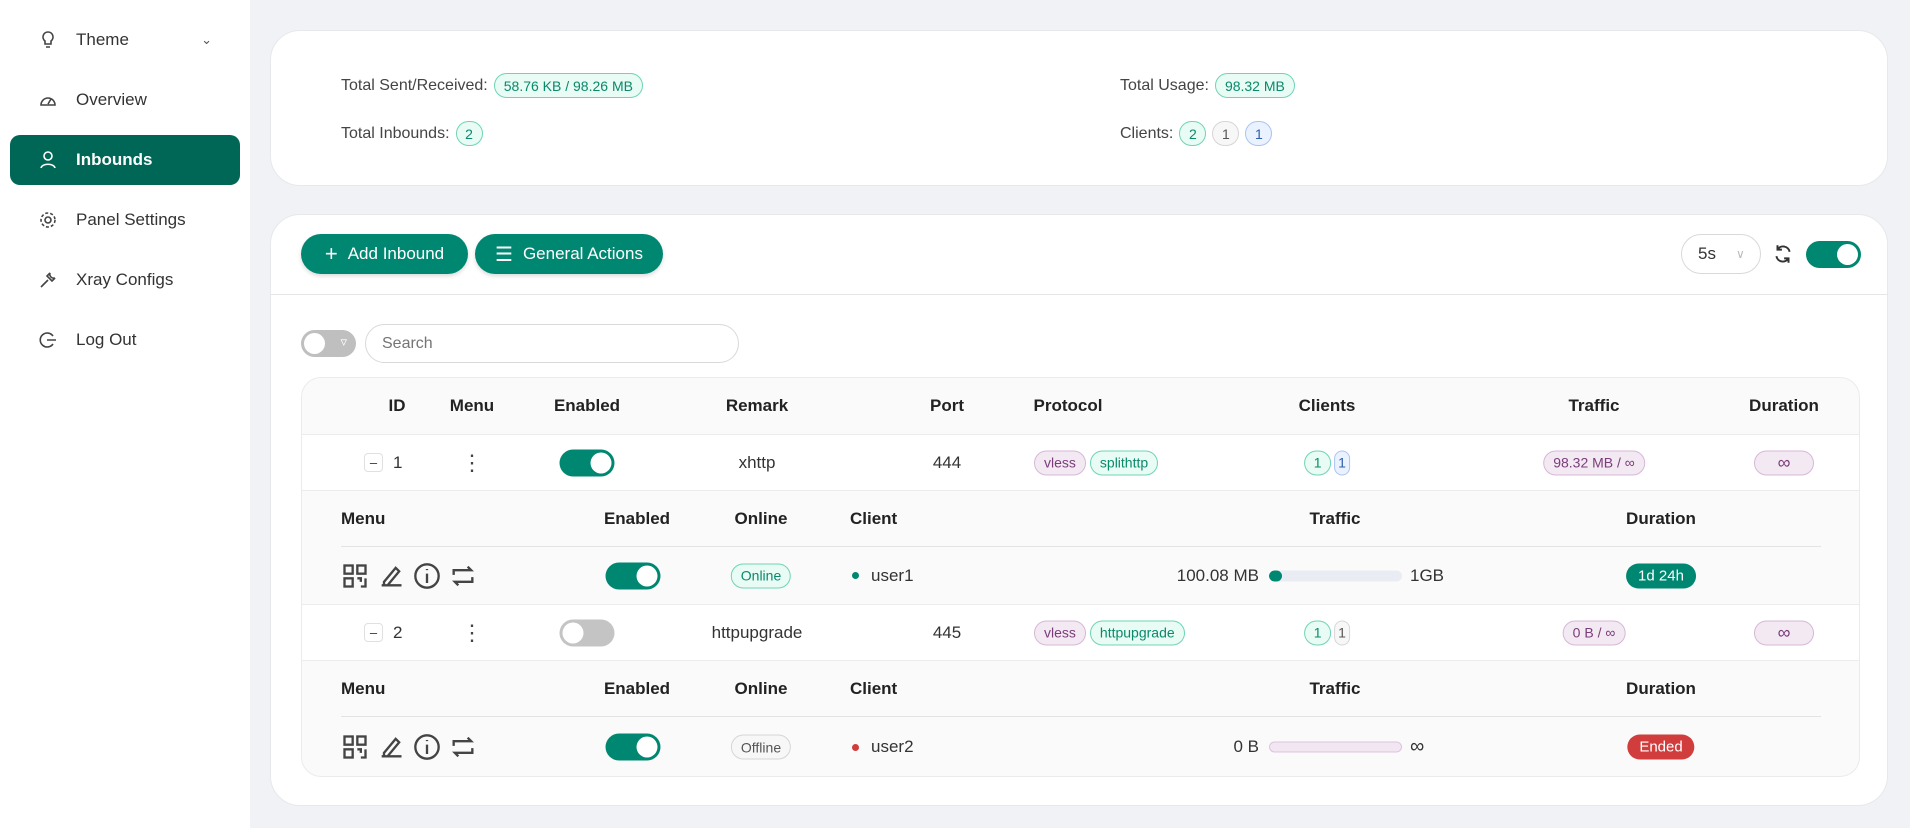  Describe the element at coordinates (1327, 405) in the screenshot. I see `header-clients: Clients` at that location.